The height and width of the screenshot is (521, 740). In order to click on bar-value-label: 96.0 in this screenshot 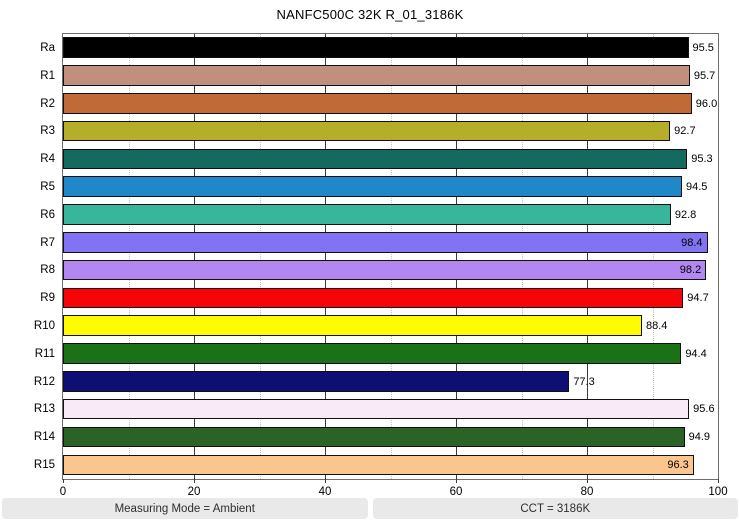, I will do `click(706, 103)`.